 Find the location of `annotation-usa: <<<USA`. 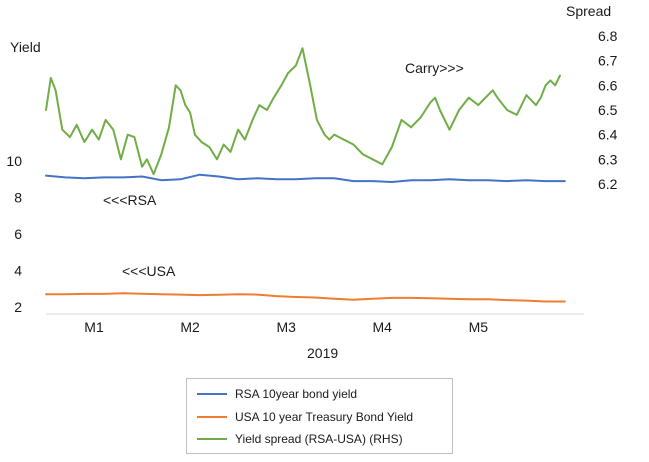

annotation-usa: <<<USA is located at coordinates (149, 271).